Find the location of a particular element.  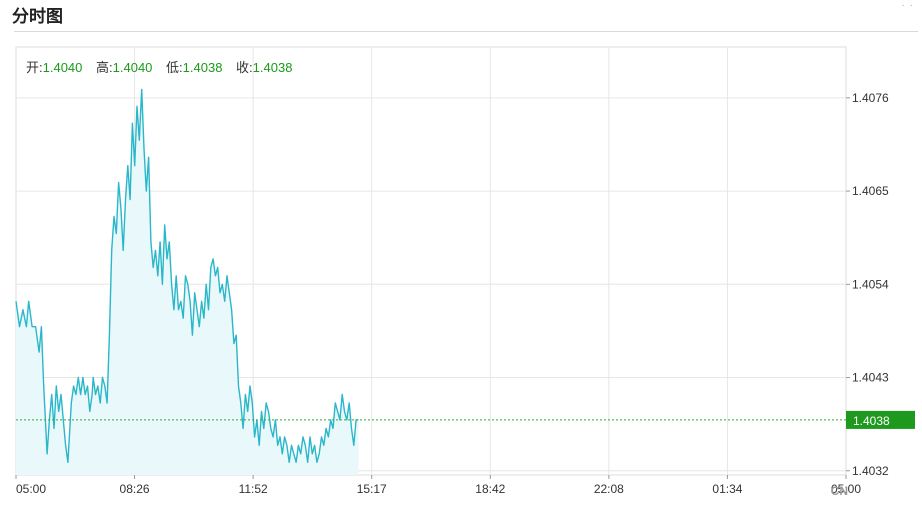

x-tick-label: 08:26 is located at coordinates (135, 489).